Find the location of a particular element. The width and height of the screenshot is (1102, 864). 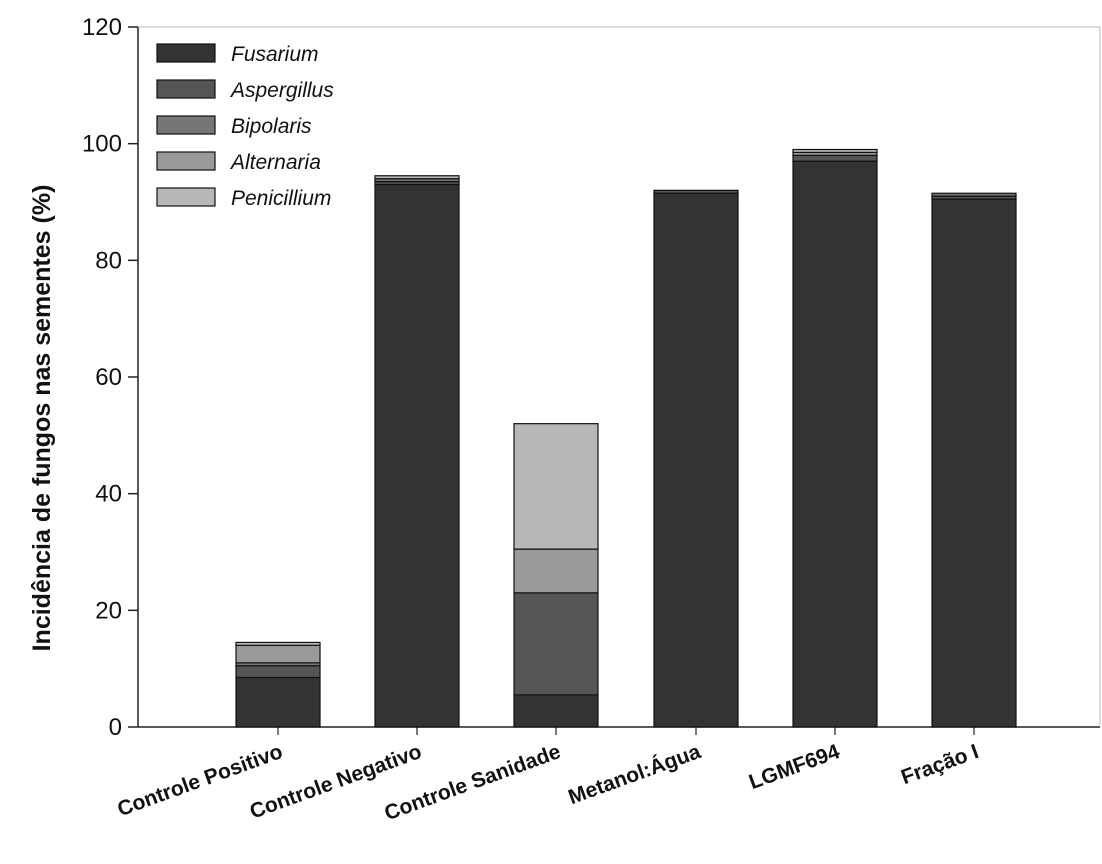

legend-label-alternaria: Alternaria is located at coordinates (275, 162).